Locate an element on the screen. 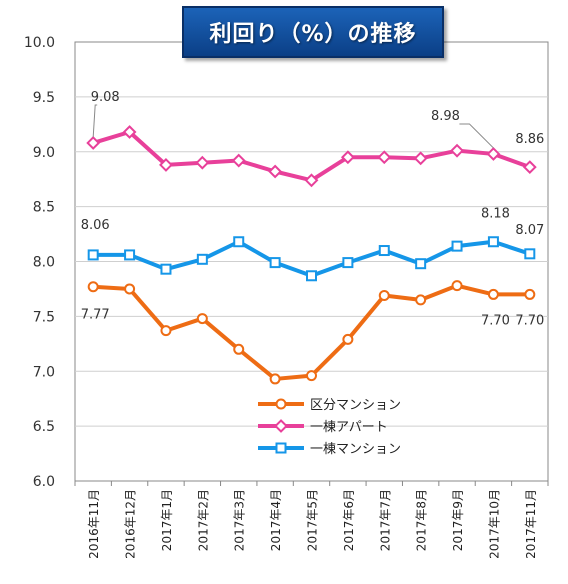 This screenshot has height=584, width=568. x-tick-label: 2017年8月 is located at coordinates (422, 520).